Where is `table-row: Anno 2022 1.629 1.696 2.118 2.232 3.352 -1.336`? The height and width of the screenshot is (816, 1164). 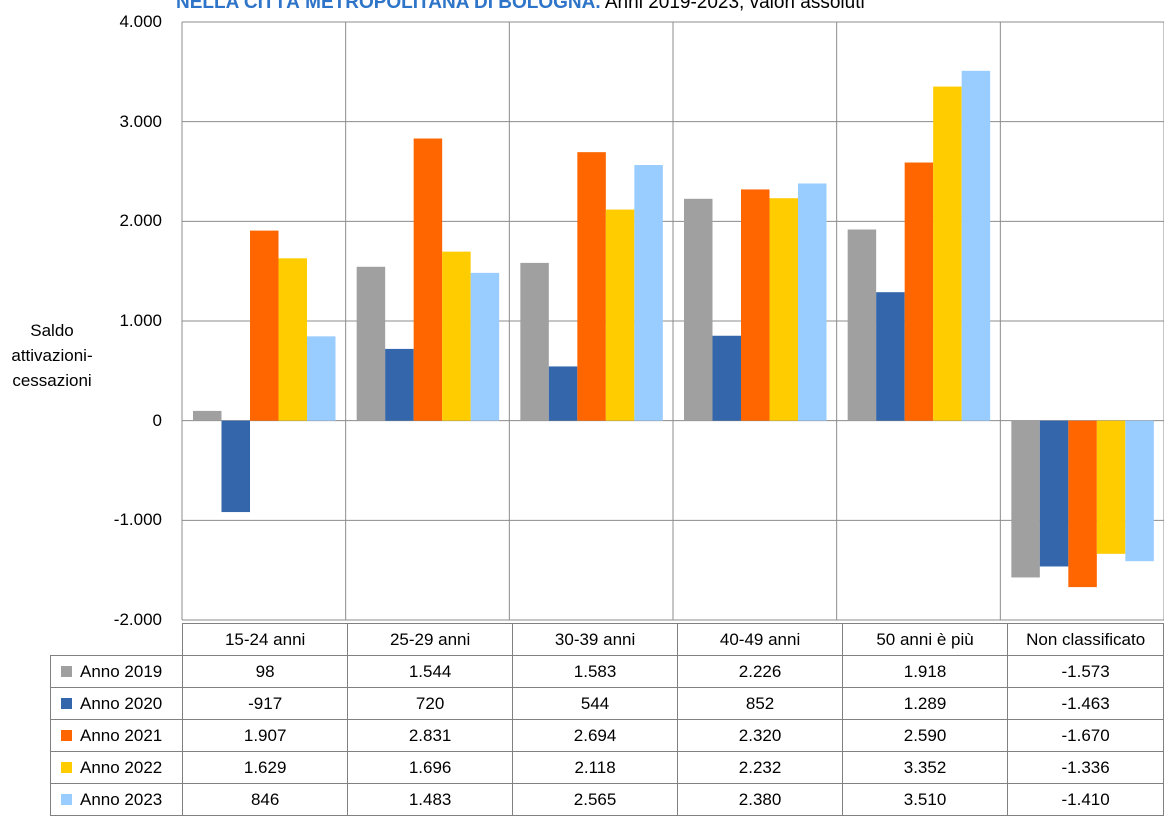
table-row: Anno 2022 1.629 1.696 2.118 2.232 3.352 -1.336 is located at coordinates (607, 767).